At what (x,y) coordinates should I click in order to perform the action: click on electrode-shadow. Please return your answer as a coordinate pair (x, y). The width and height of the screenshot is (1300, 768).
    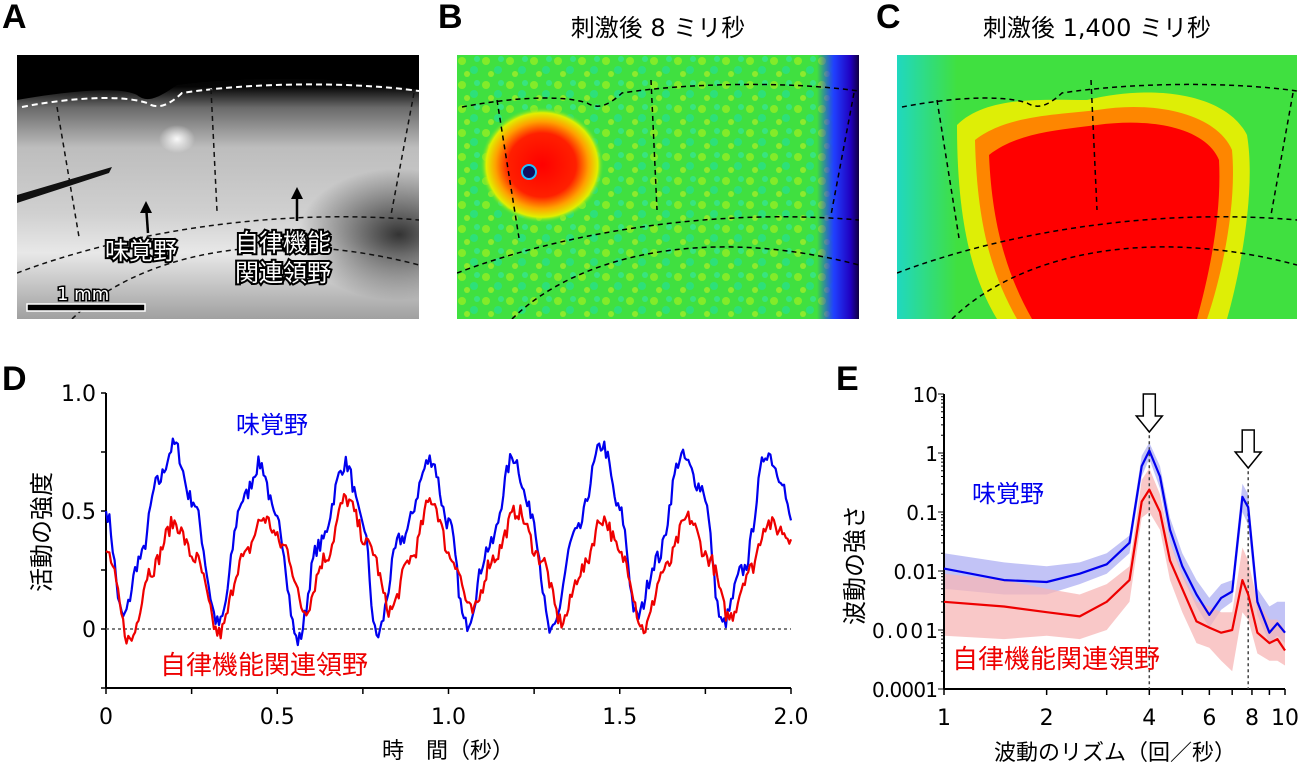
    Looking at the image, I should click on (64, 185).